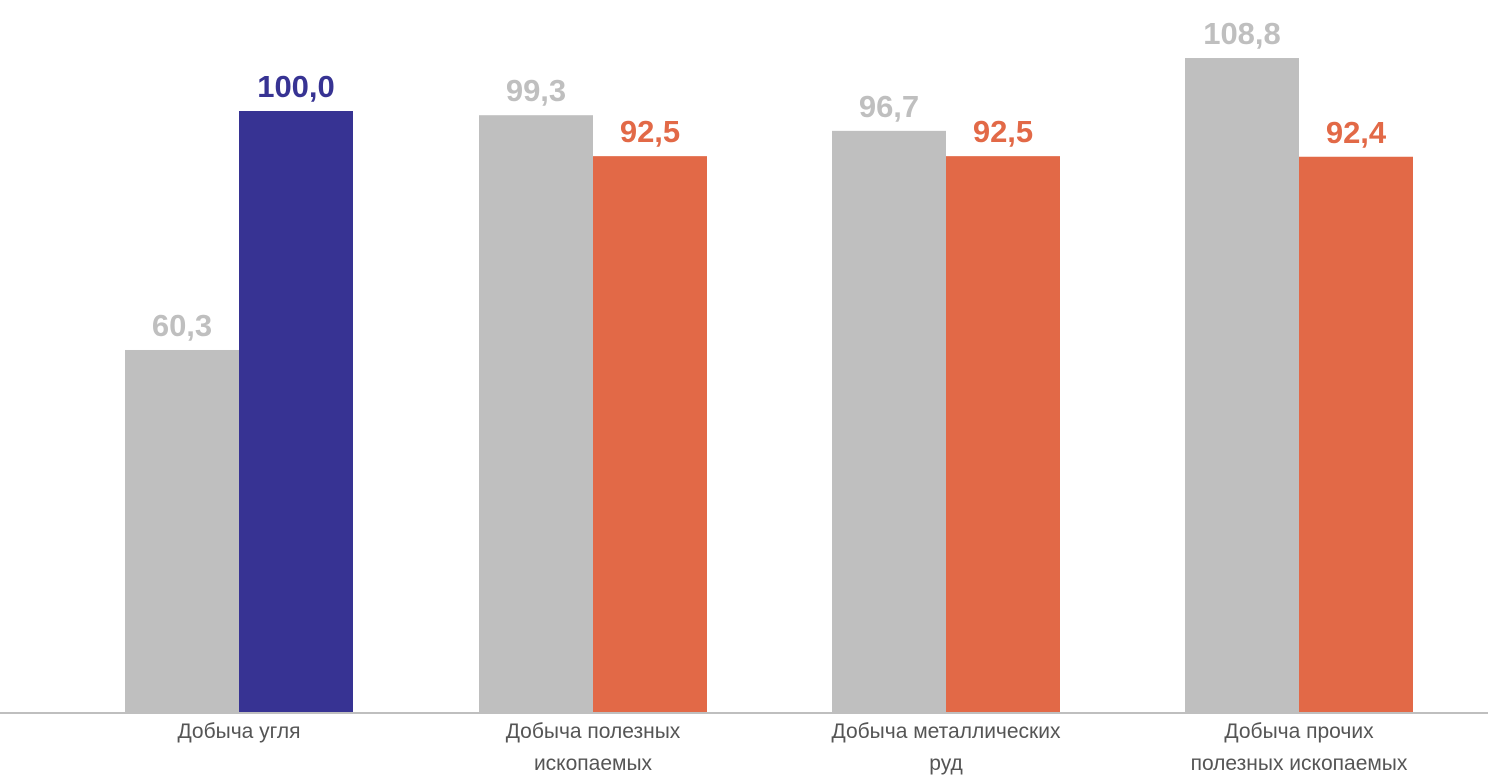 This screenshot has width=1488, height=780. Describe the element at coordinates (593, 748) in the screenshot. I see `category-label-2: Добыча полезных ископаемых` at that location.